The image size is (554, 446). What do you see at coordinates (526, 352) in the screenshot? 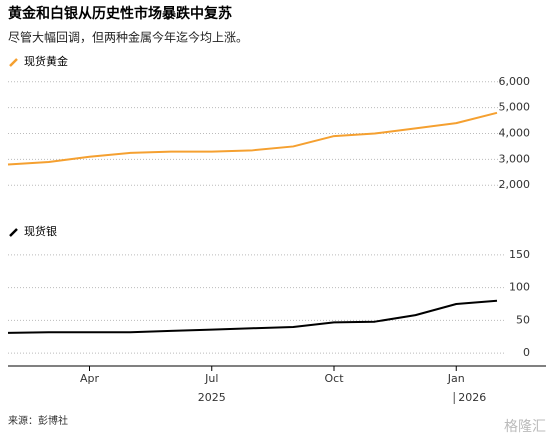
I see `y-tick-label: 0` at bounding box center [526, 352].